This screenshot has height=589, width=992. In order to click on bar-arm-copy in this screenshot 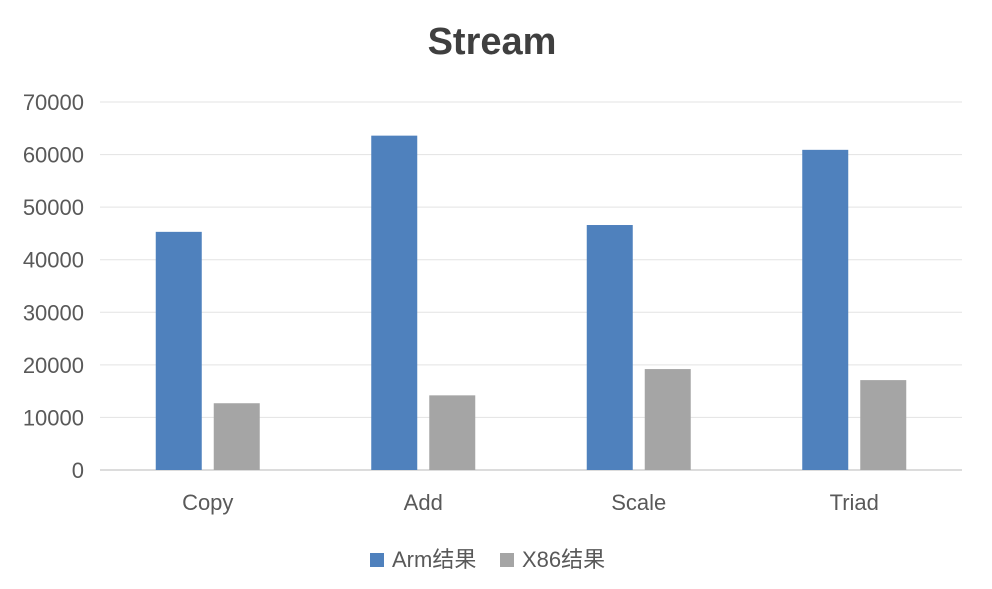, I will do `click(178, 350)`.